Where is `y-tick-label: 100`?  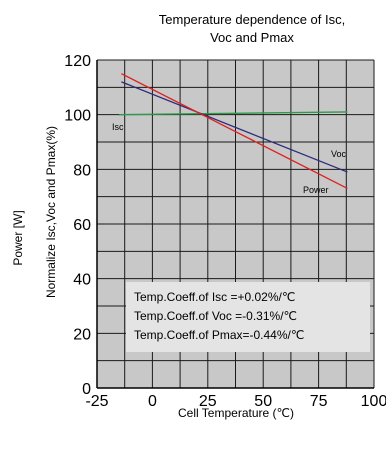 y-tick-label: 100 is located at coordinates (77, 116).